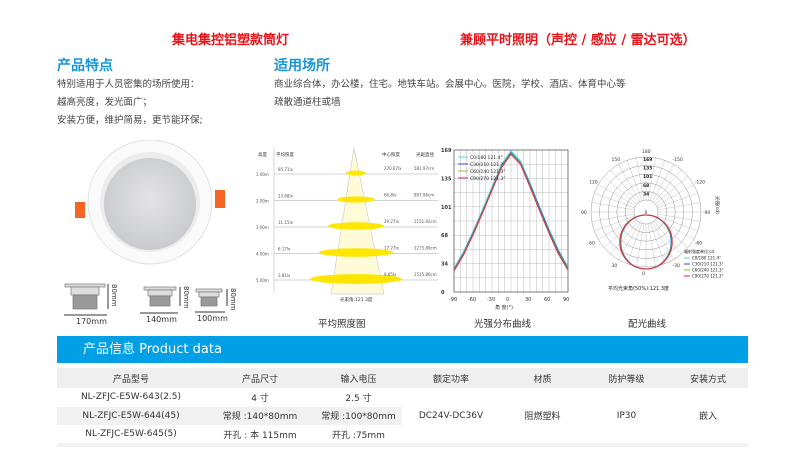 Image resolution: width=800 pixels, height=450 pixels. Describe the element at coordinates (528, 300) in the screenshot. I see `x-tick-label: 30` at that location.